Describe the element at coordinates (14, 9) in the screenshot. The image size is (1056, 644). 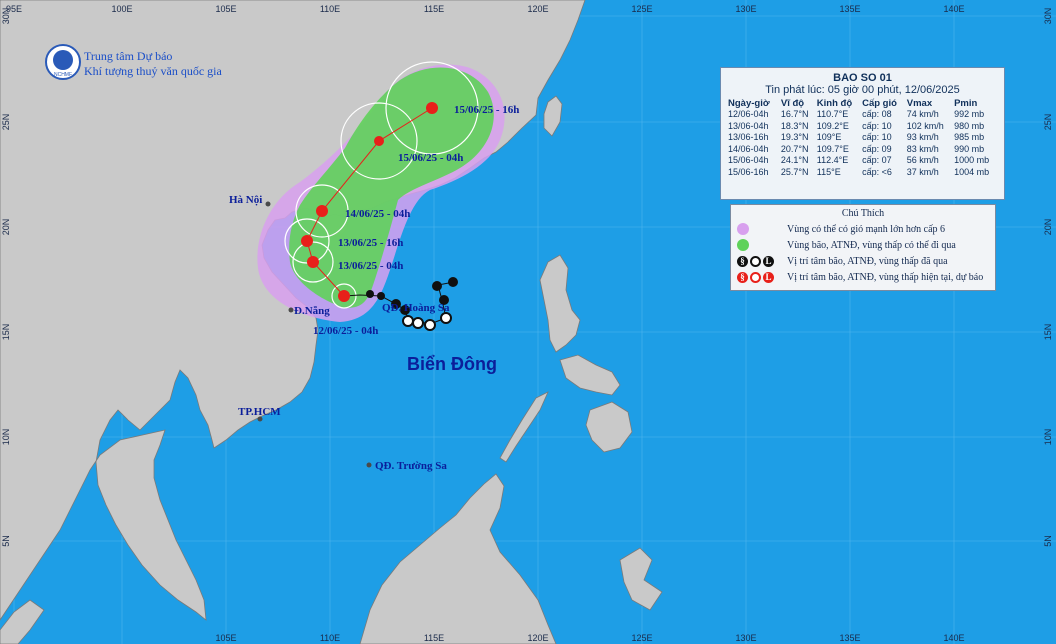
I see `lon-tick-label: 95E` at that location.